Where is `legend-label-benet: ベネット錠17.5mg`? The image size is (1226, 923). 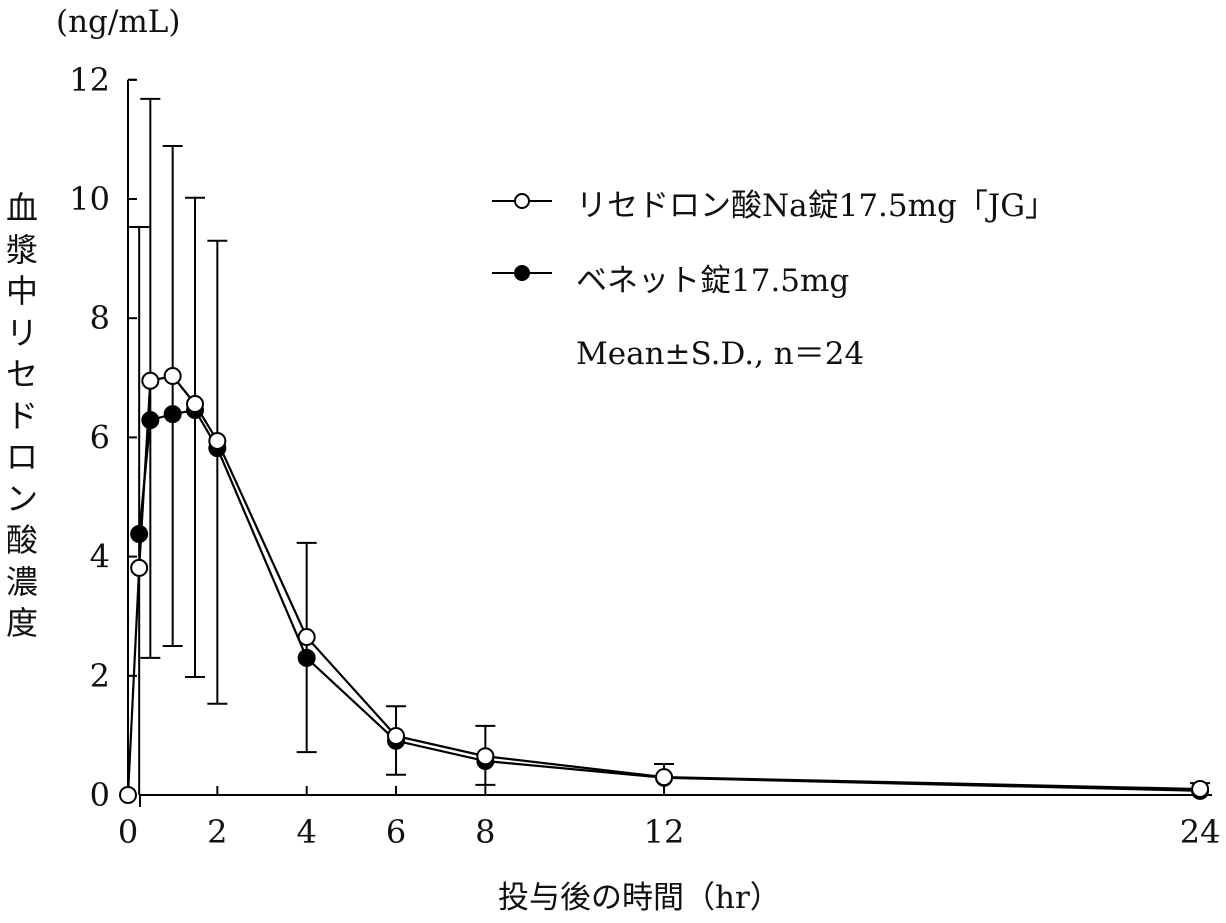
legend-label-benet: ベネット錠17.5mg is located at coordinates (713, 281).